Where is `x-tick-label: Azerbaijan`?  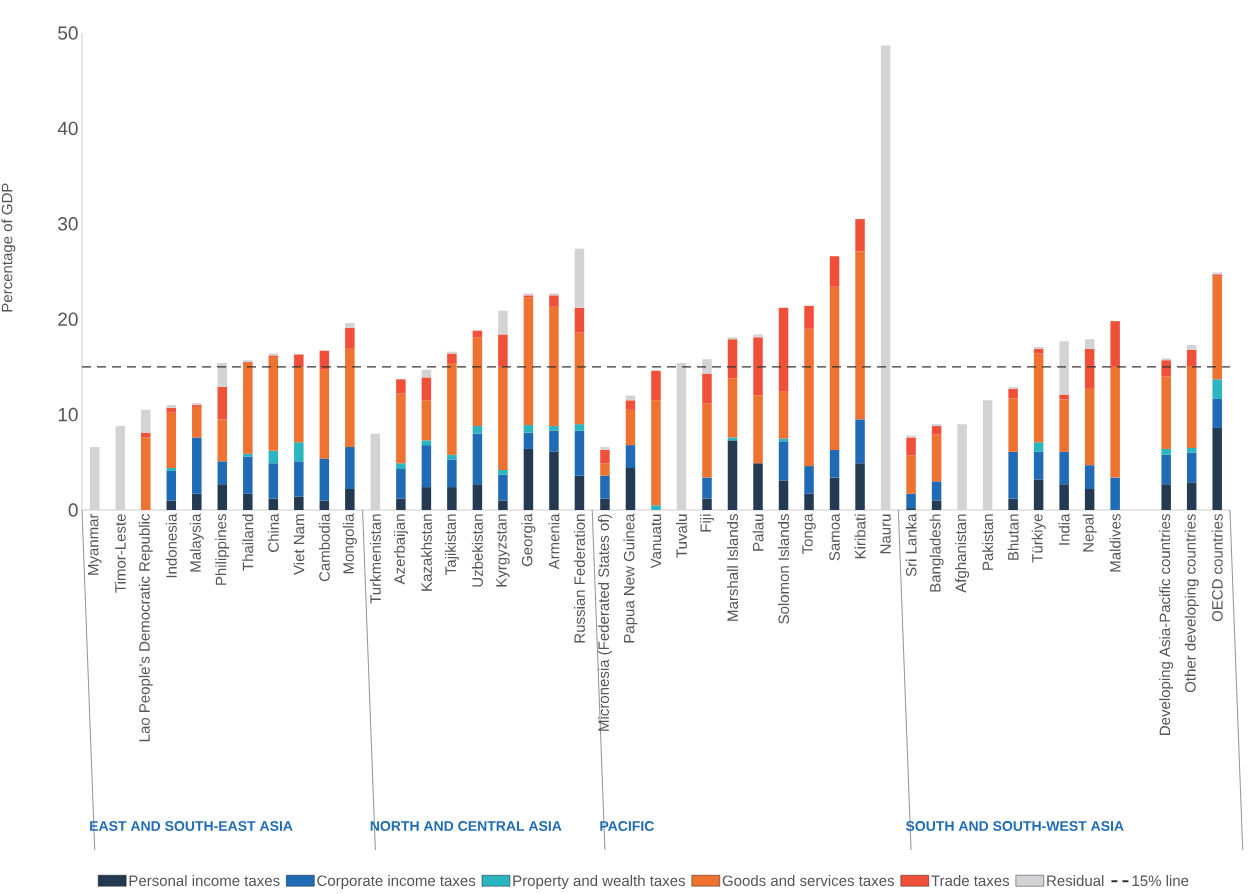
x-tick-label: Azerbaijan is located at coordinates (400, 549).